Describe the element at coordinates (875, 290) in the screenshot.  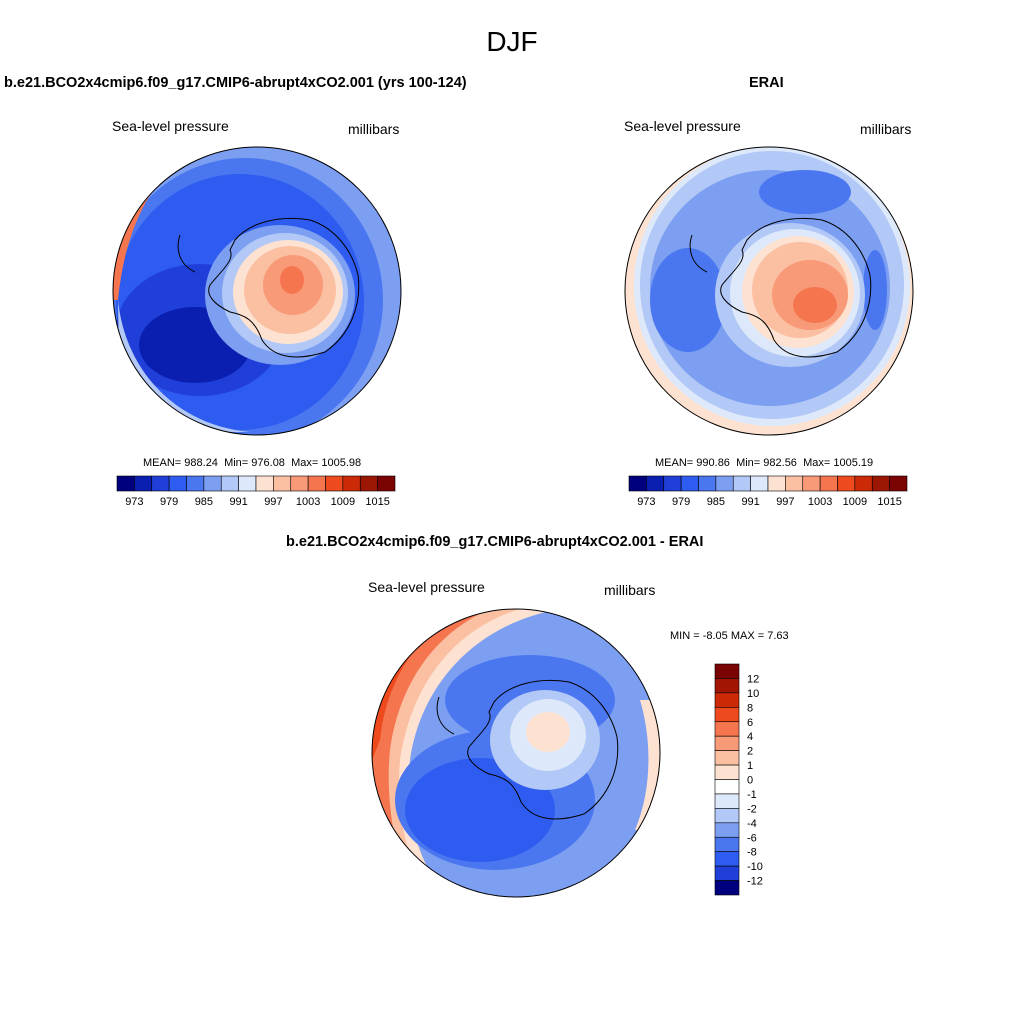
I see `panel2-low-east` at that location.